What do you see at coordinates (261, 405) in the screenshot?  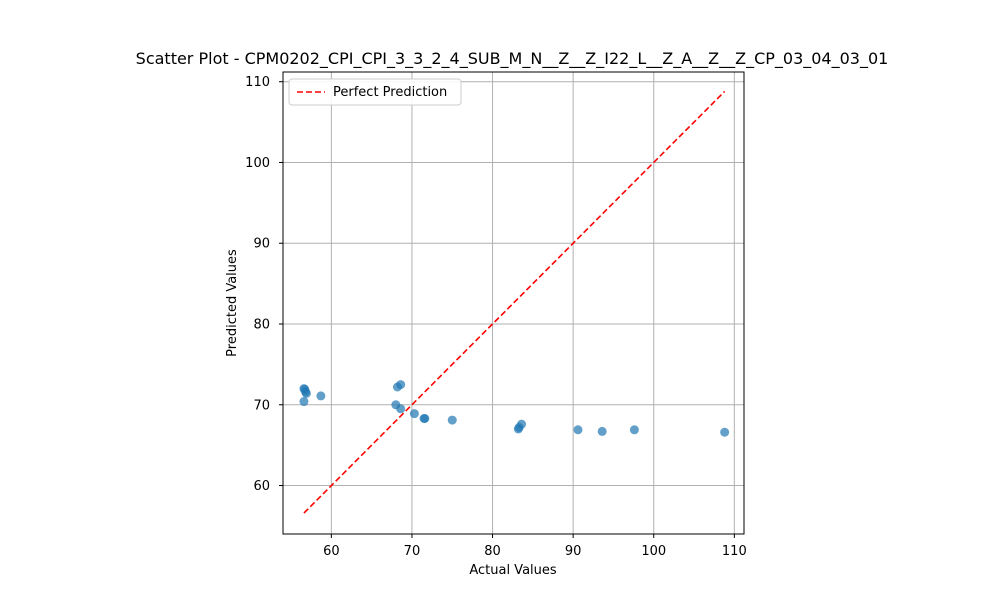 I see `y-tick-label: 70` at bounding box center [261, 405].